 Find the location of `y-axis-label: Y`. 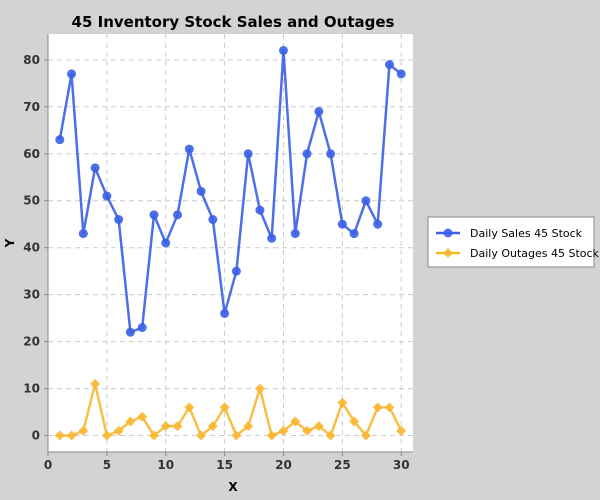

y-axis-label: Y is located at coordinates (10, 243).